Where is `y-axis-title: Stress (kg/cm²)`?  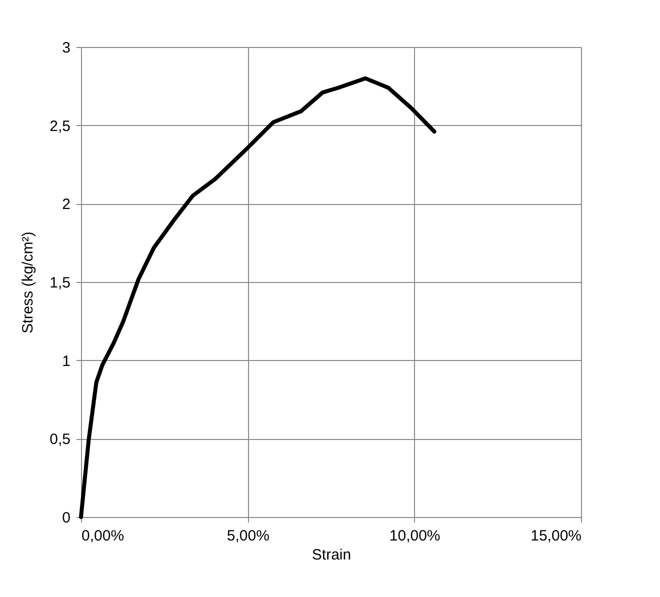
y-axis-title: Stress (kg/cm²) is located at coordinates (28, 283).